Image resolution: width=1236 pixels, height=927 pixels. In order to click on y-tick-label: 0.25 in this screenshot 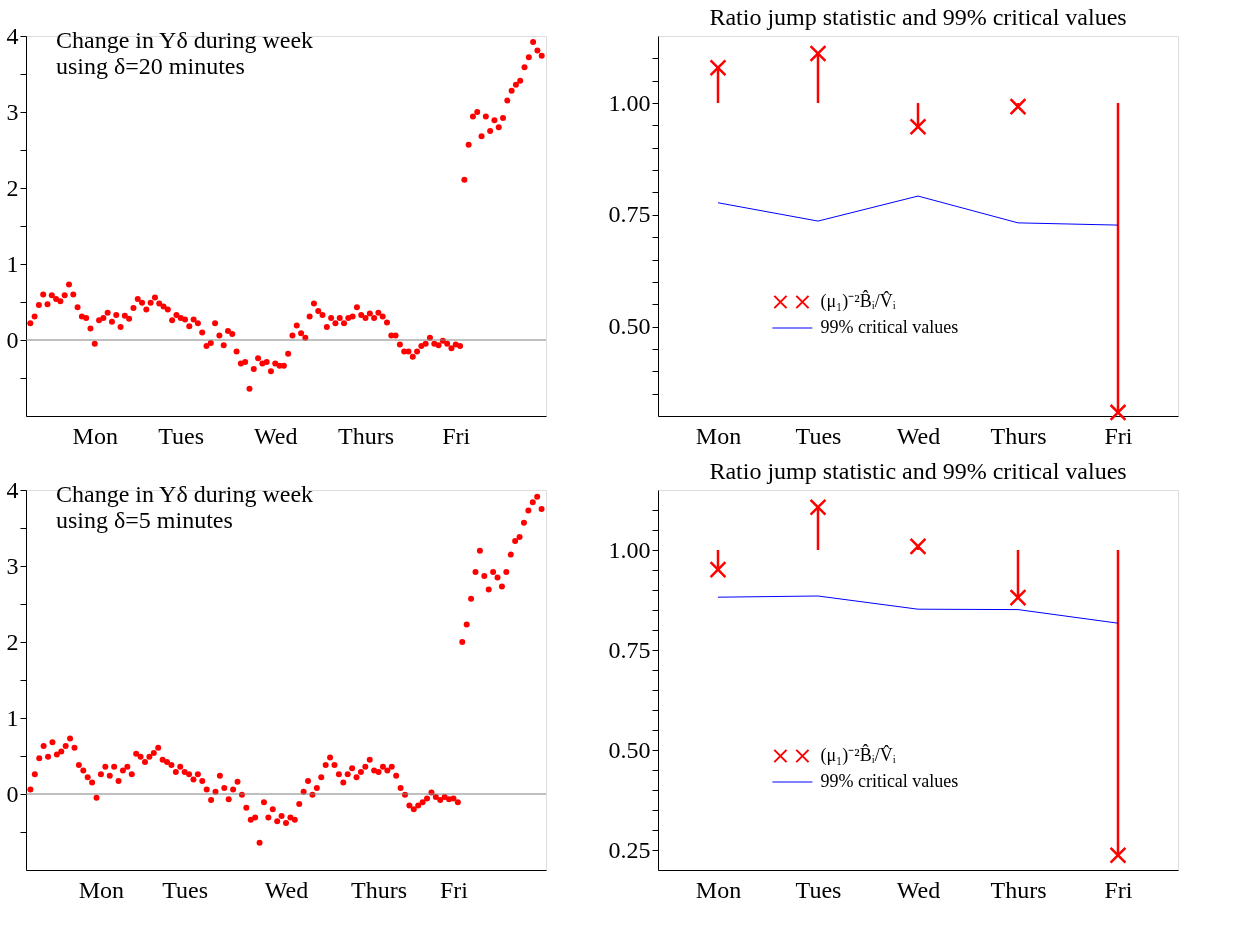, I will do `click(629, 849)`.